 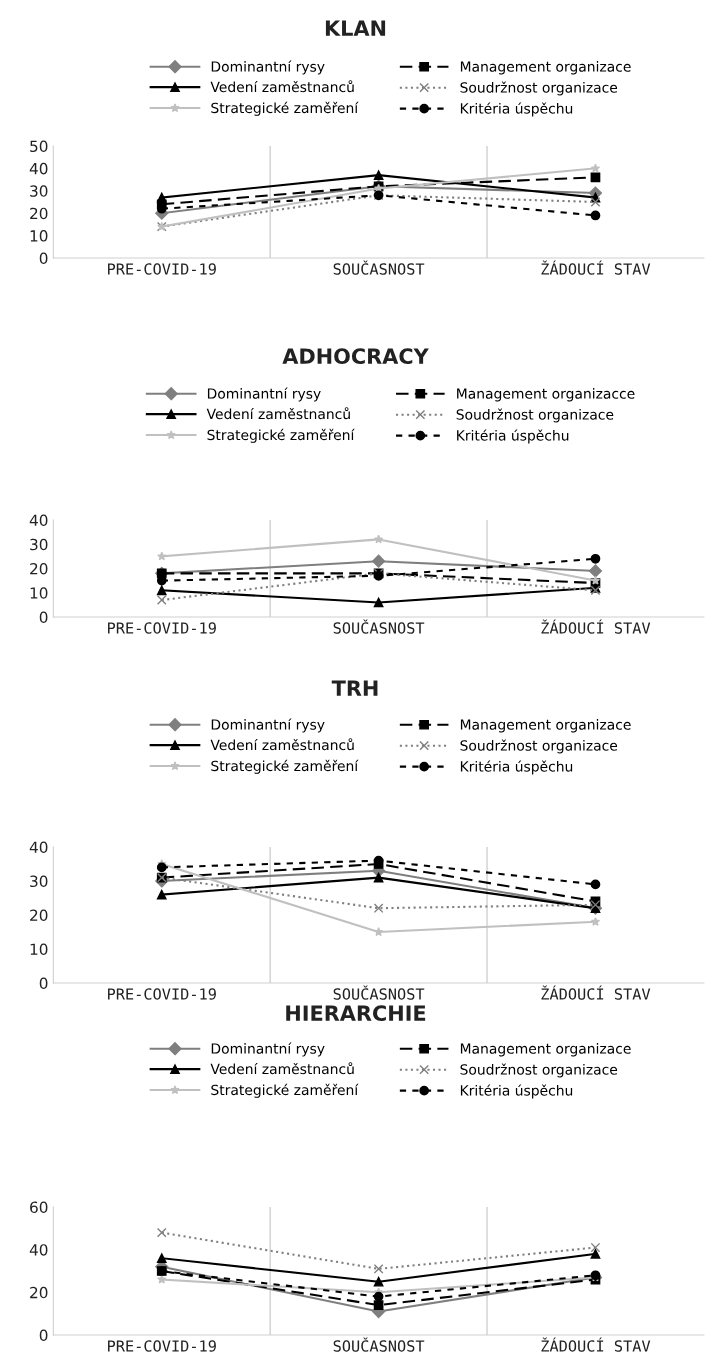 I want to click on chart-title: TRH, so click(x=354, y=688).